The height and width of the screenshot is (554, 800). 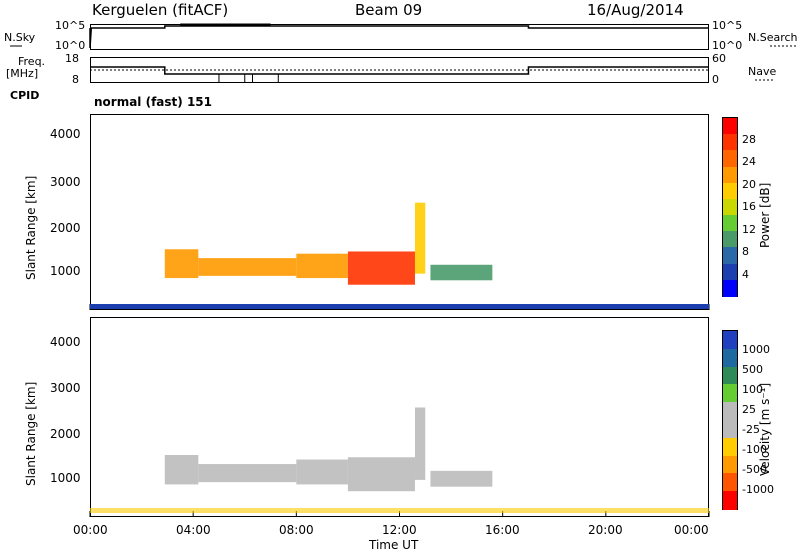 What do you see at coordinates (72, 58) in the screenshot?
I see `freq-tick-top: 18` at bounding box center [72, 58].